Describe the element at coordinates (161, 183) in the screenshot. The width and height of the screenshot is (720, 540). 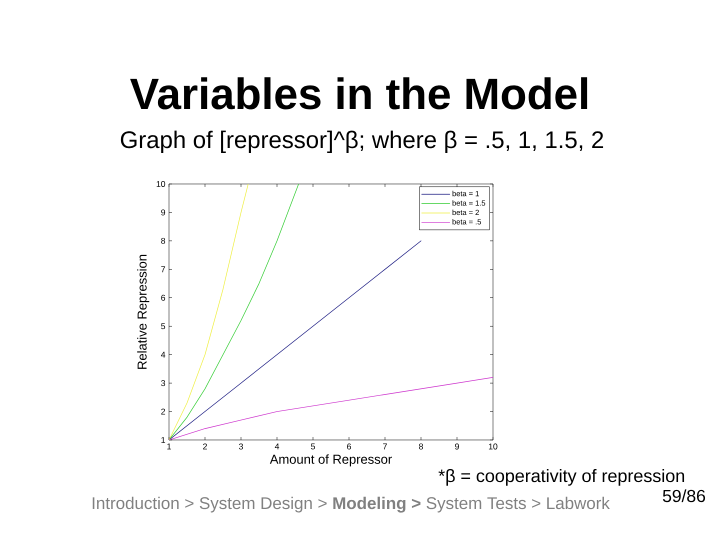
I see `y-tick-label: 10` at that location.